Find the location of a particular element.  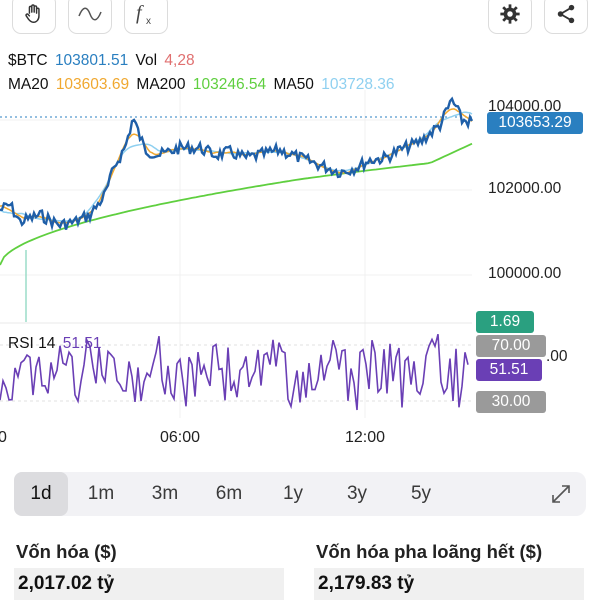

volume-tag: 1.69 is located at coordinates (505, 322).